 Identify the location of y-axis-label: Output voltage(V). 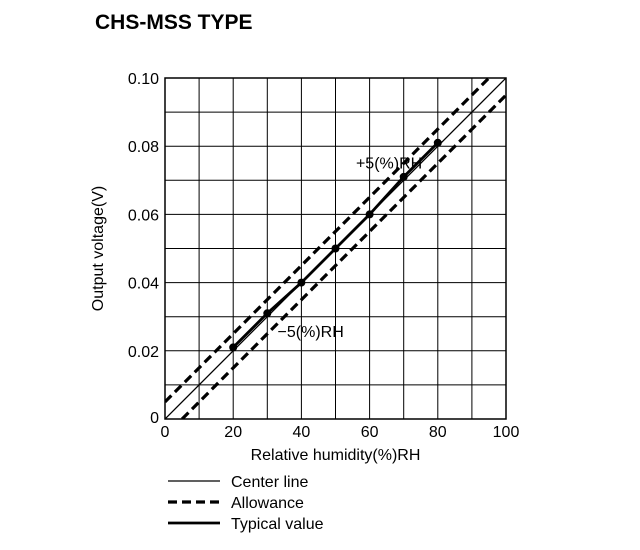
(98, 248).